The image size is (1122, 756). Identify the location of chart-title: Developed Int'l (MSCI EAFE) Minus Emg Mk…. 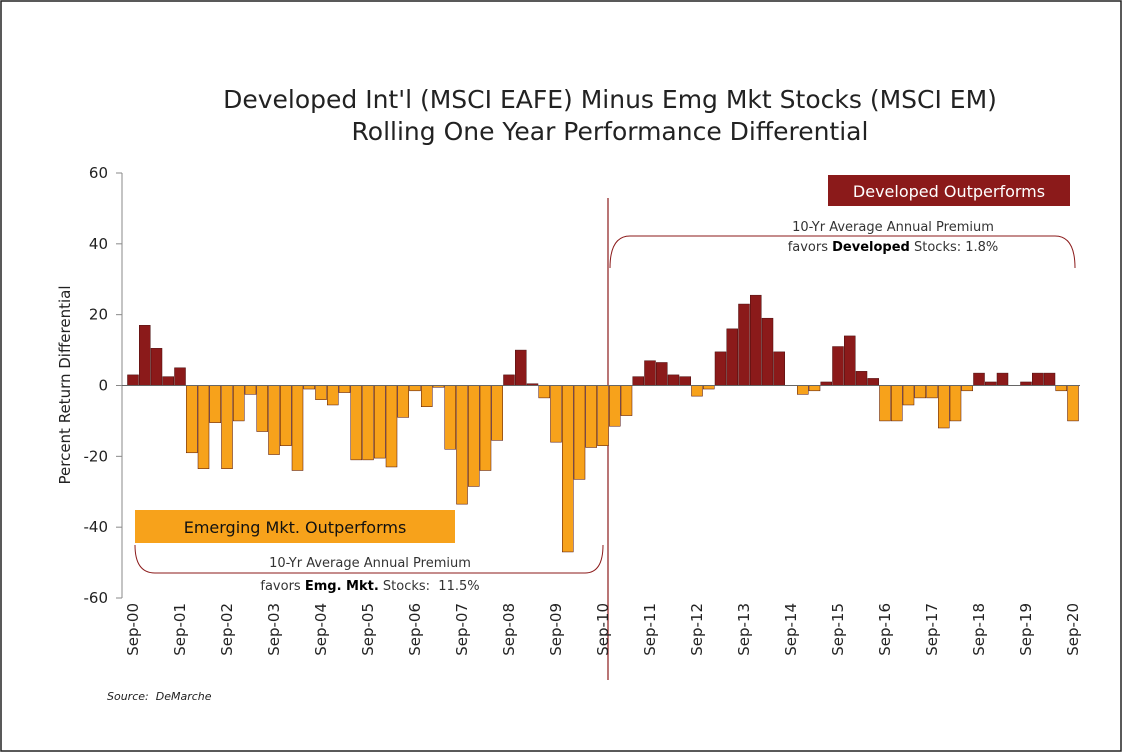
(610, 99).